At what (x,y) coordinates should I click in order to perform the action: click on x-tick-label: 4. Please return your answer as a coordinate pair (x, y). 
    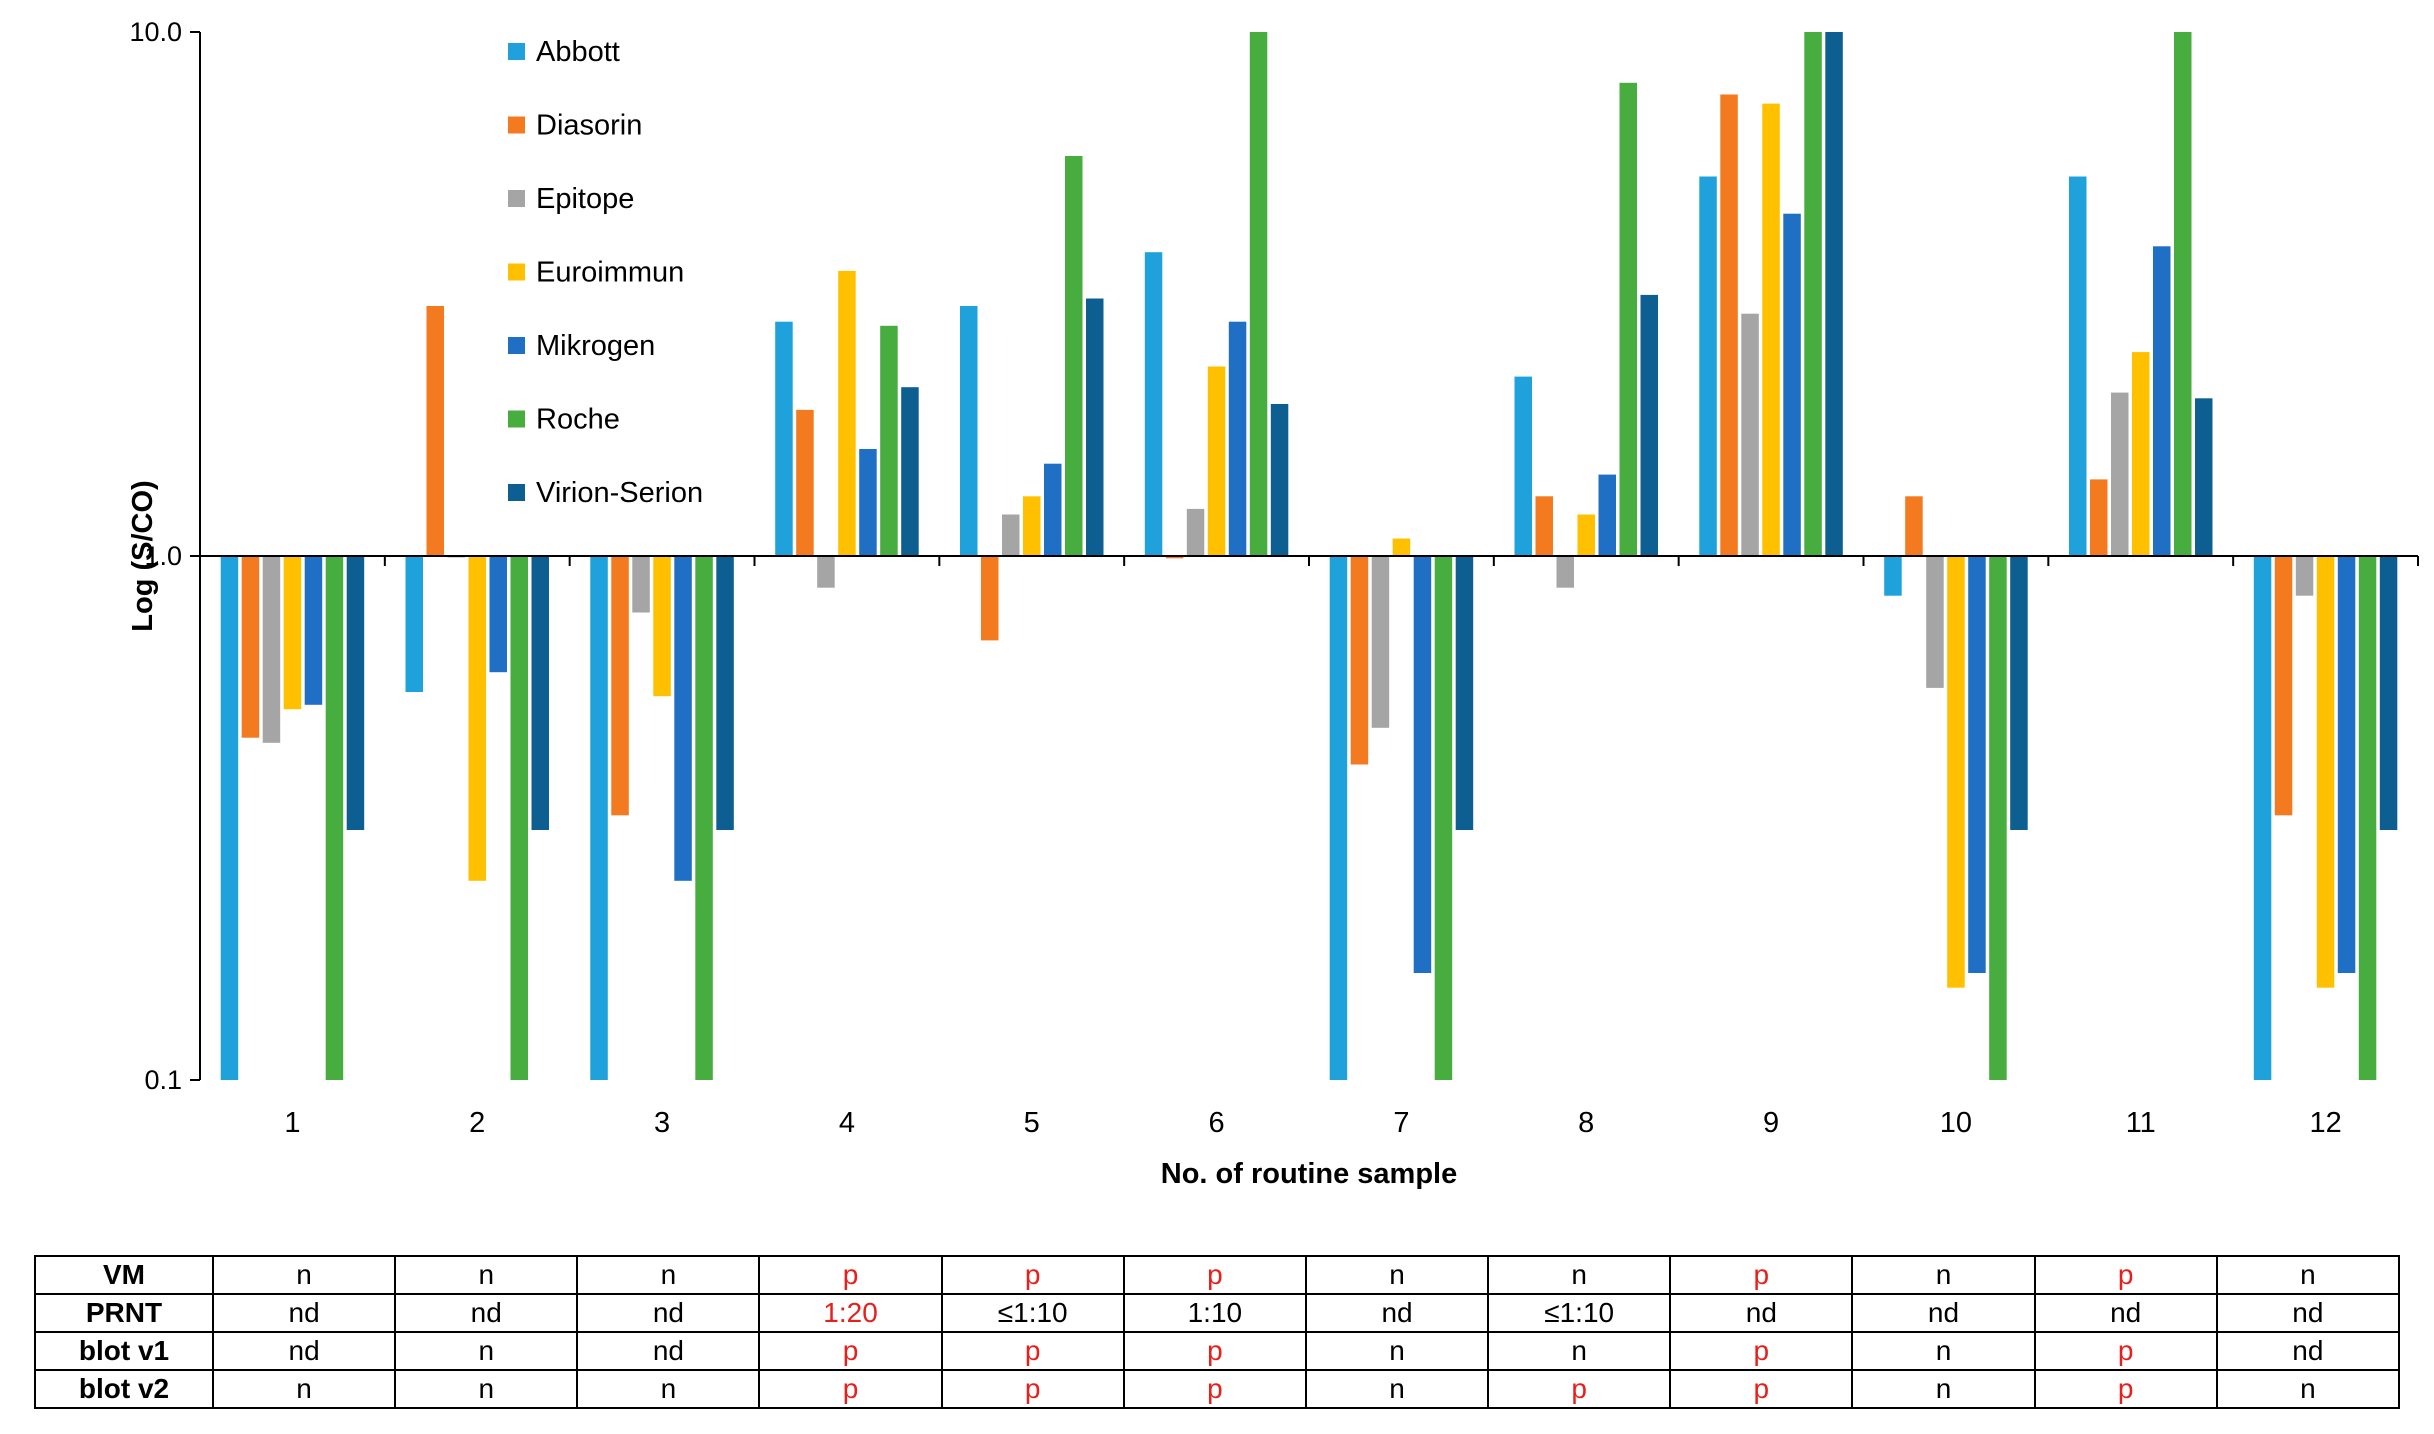
    Looking at the image, I should click on (847, 1123).